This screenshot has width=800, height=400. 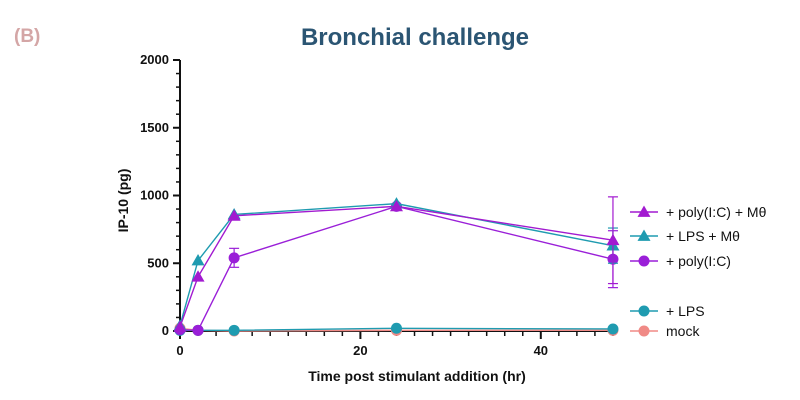 I want to click on panel-label: (B), so click(x=27, y=36).